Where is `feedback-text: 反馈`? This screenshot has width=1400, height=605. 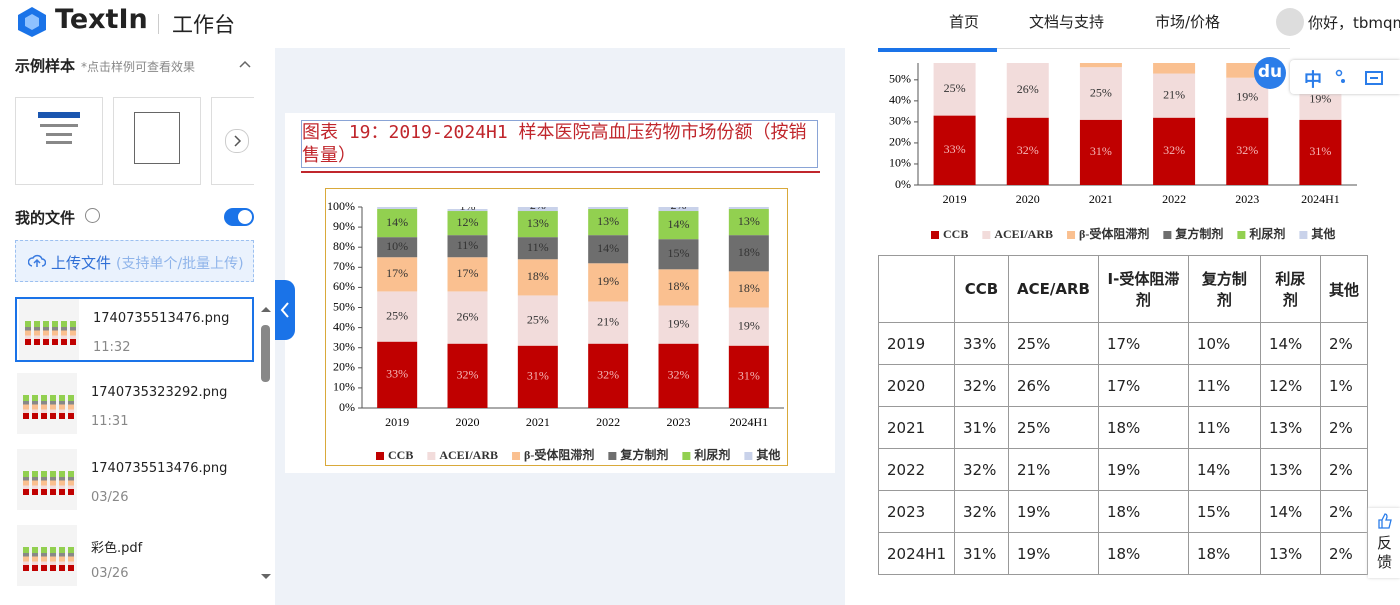 feedback-text: 反馈 is located at coordinates (1385, 552).